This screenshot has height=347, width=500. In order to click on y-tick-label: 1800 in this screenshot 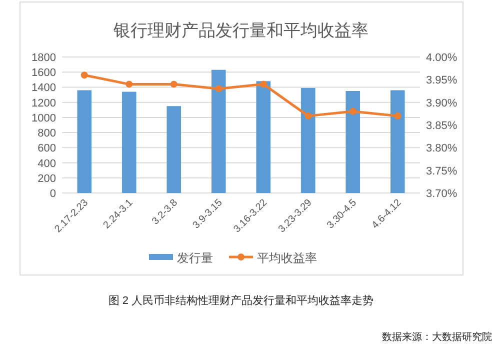, I will do `click(44, 58)`.